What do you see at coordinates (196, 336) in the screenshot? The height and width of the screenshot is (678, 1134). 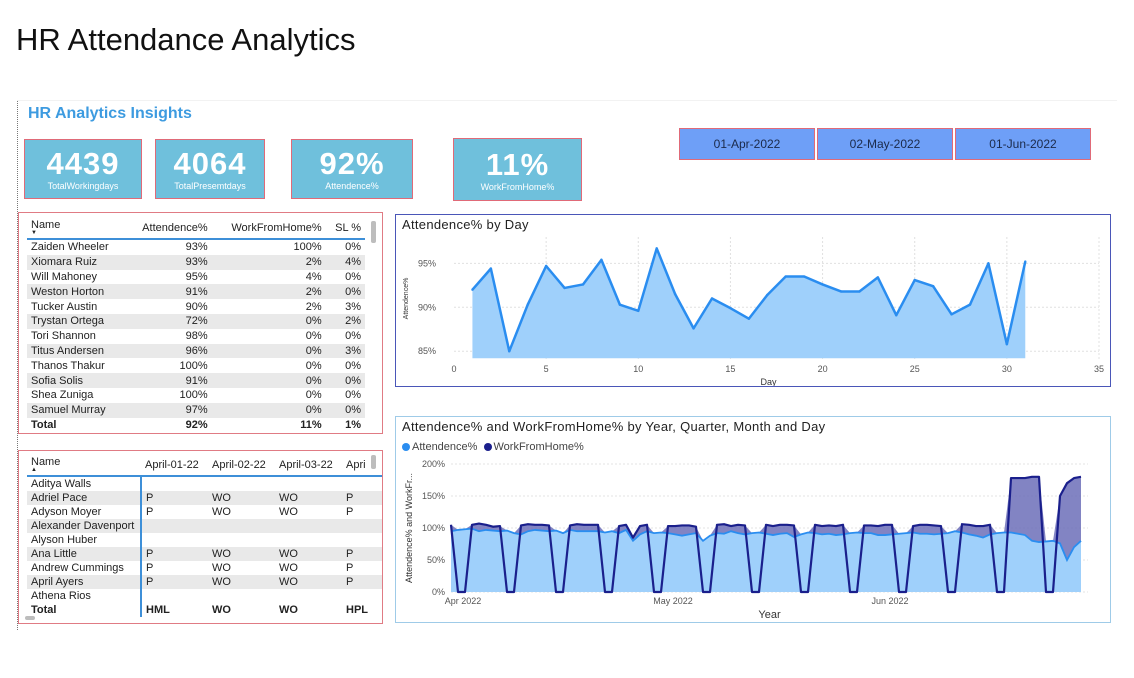 I see `table-row: Tori Shannon 98% 0% 0%` at bounding box center [196, 336].